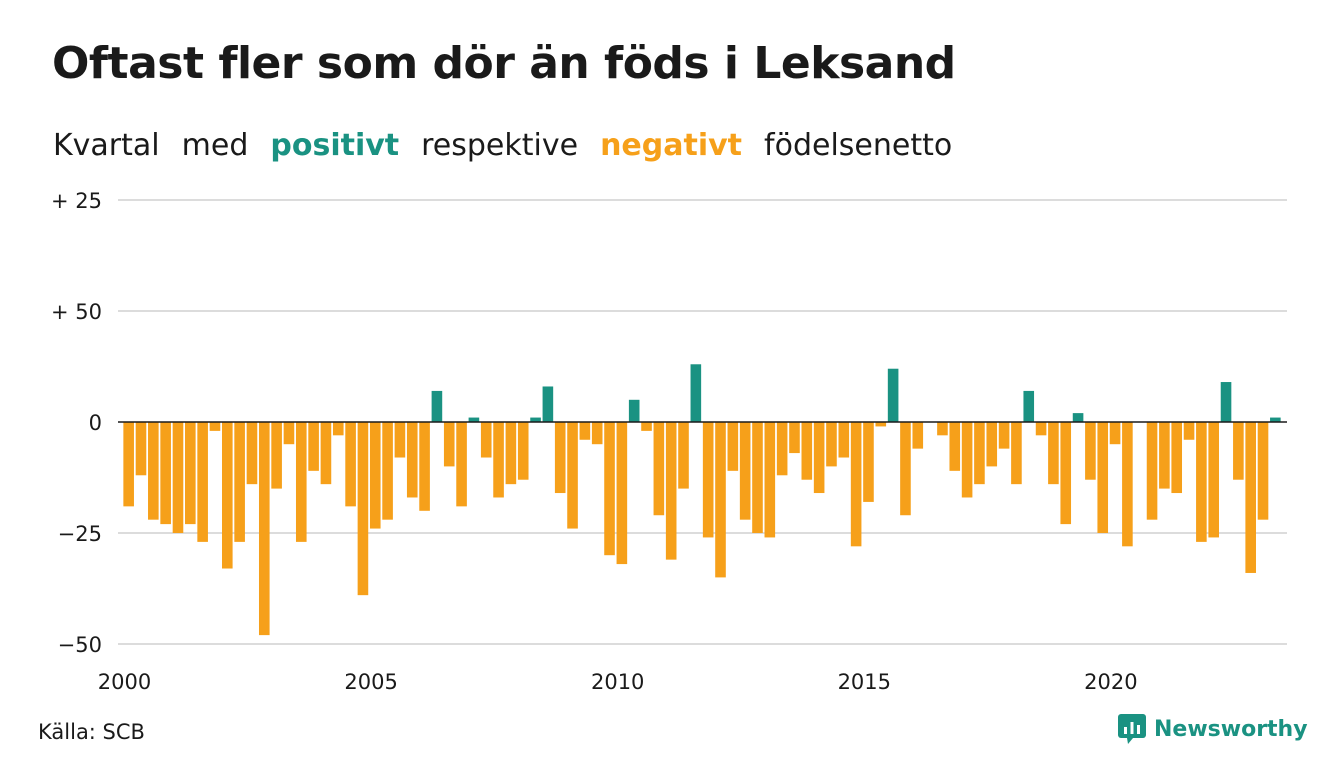  I want to click on subtitle-word-with: med, so click(215, 145).